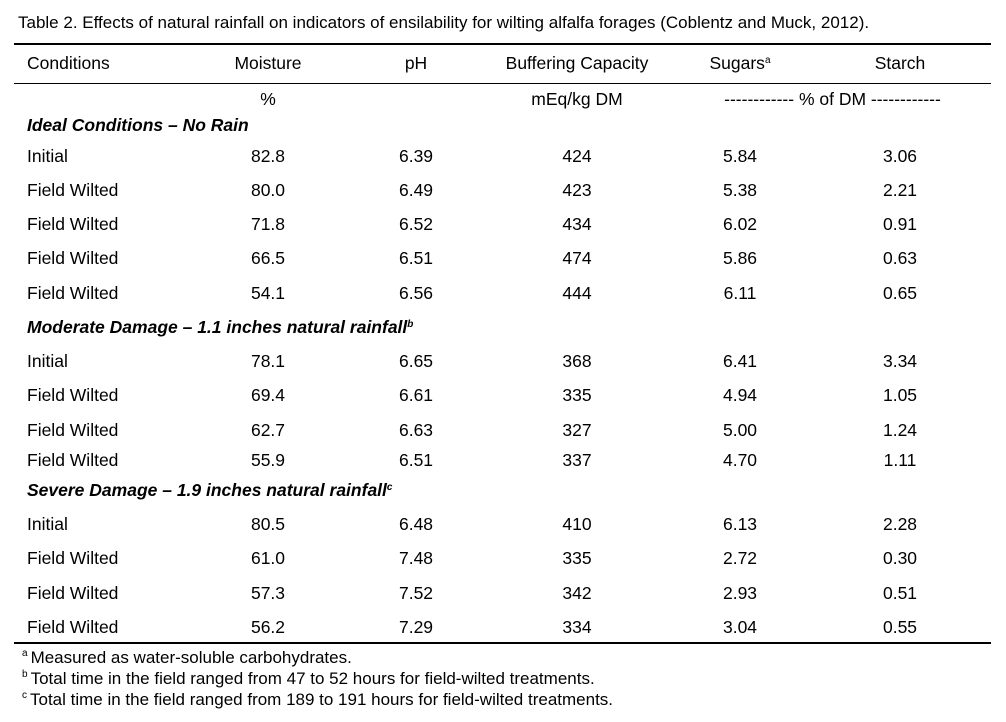  Describe the element at coordinates (416, 395) in the screenshot. I see `row-ph: 6.61` at that location.